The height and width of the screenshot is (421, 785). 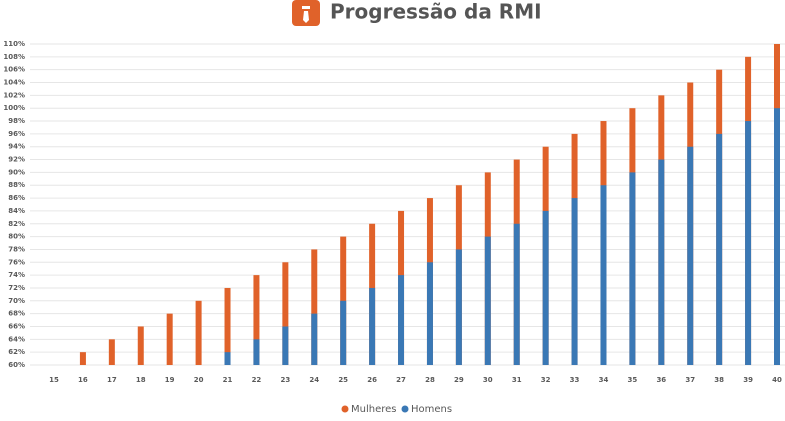 I want to click on x-tick-label: 29, so click(x=459, y=380).